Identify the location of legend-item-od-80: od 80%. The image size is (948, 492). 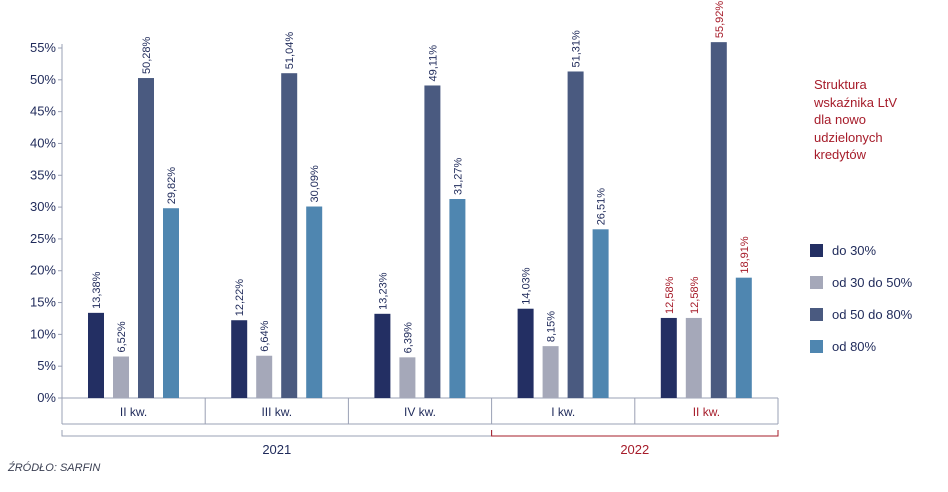
(861, 346).